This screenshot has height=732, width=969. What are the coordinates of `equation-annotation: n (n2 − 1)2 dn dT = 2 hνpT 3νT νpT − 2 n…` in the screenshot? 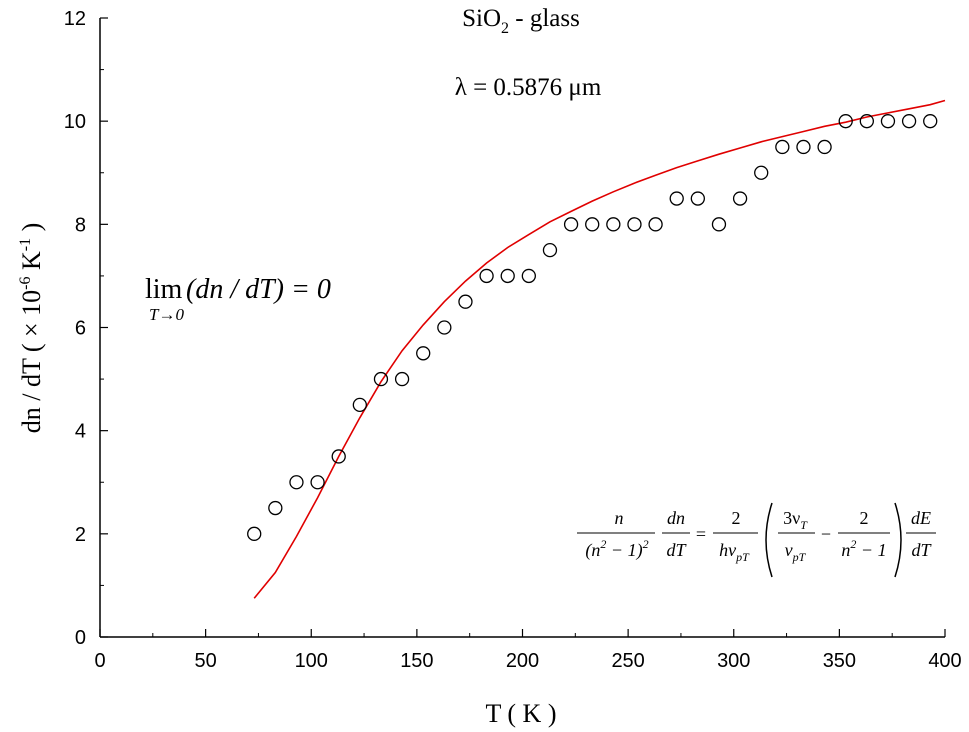 It's located at (756, 540).